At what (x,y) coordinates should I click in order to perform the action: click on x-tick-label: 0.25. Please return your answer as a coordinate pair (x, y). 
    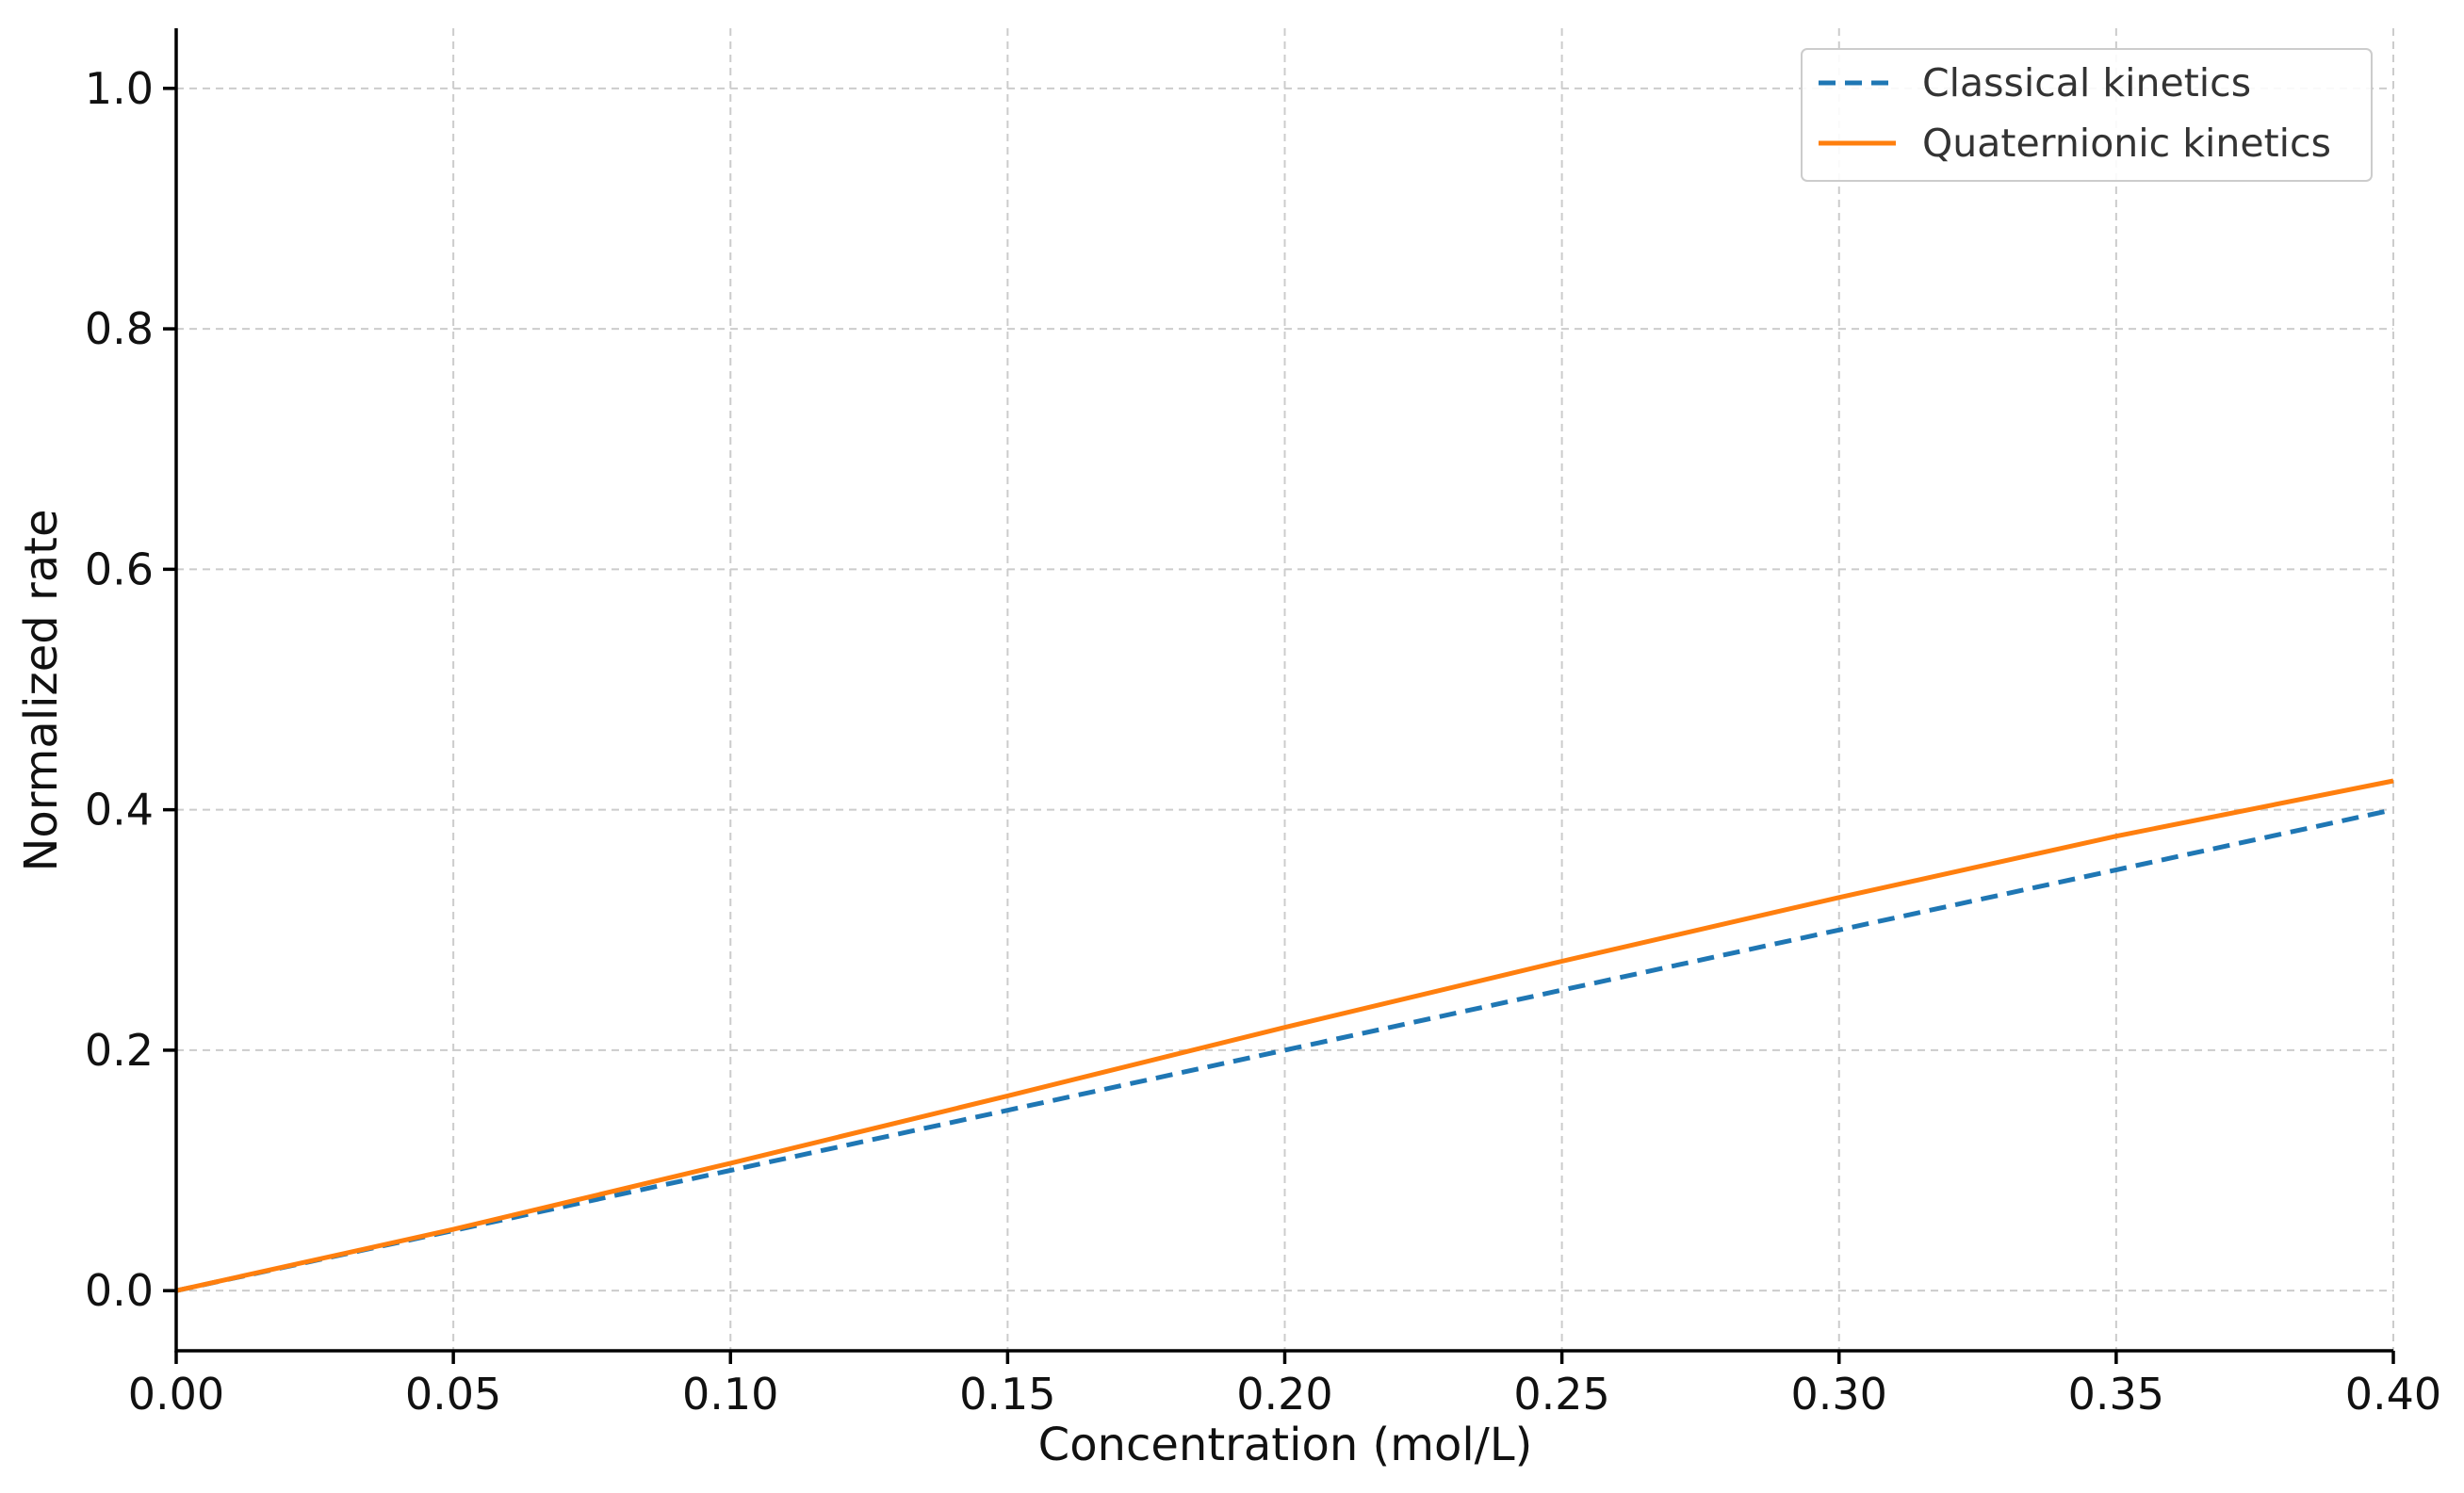
    Looking at the image, I should click on (1561, 1394).